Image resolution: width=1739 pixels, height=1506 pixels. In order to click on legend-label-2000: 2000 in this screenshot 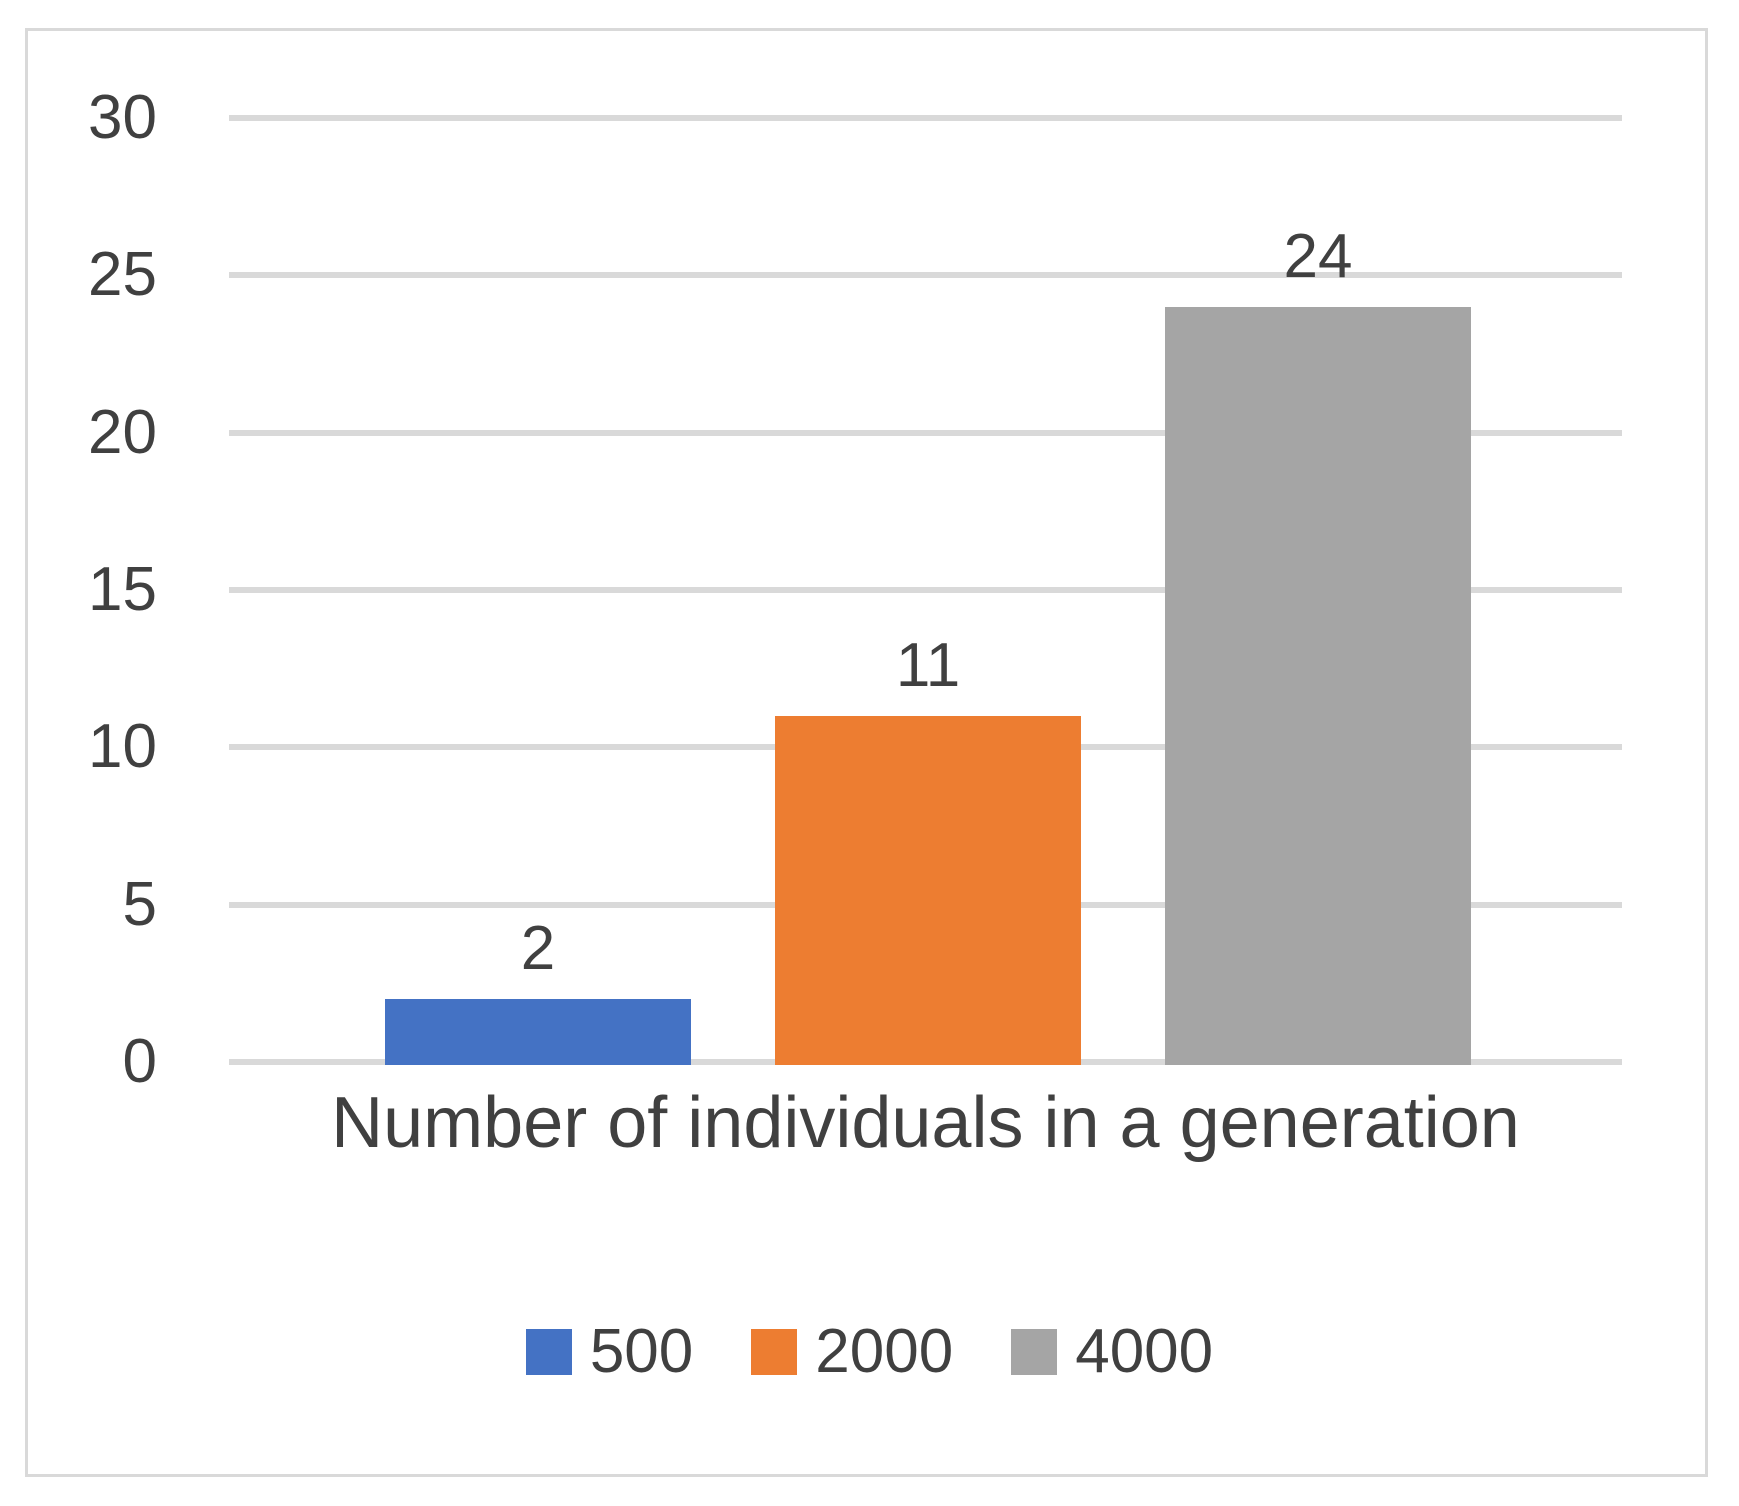, I will do `click(884, 1351)`.